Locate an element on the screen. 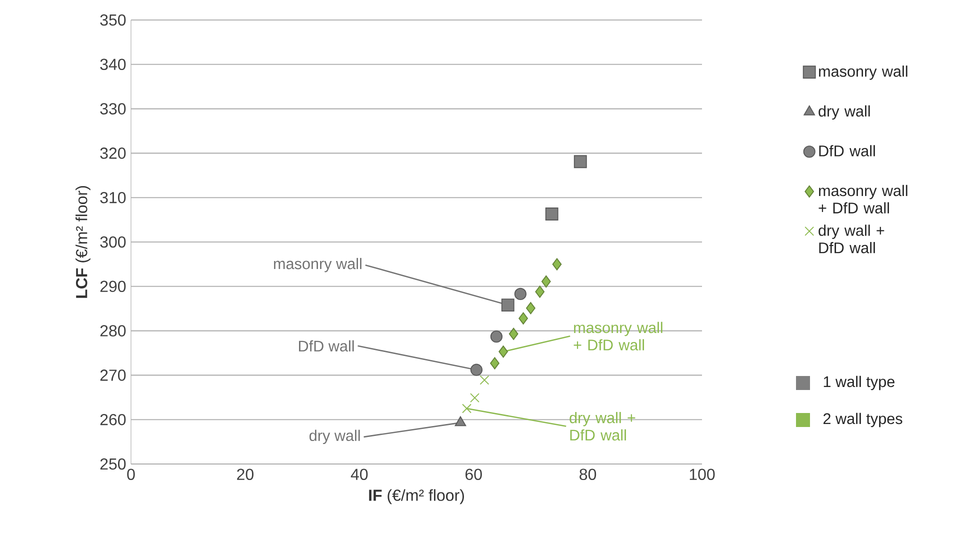  text: 2 wall types is located at coordinates (862, 420).